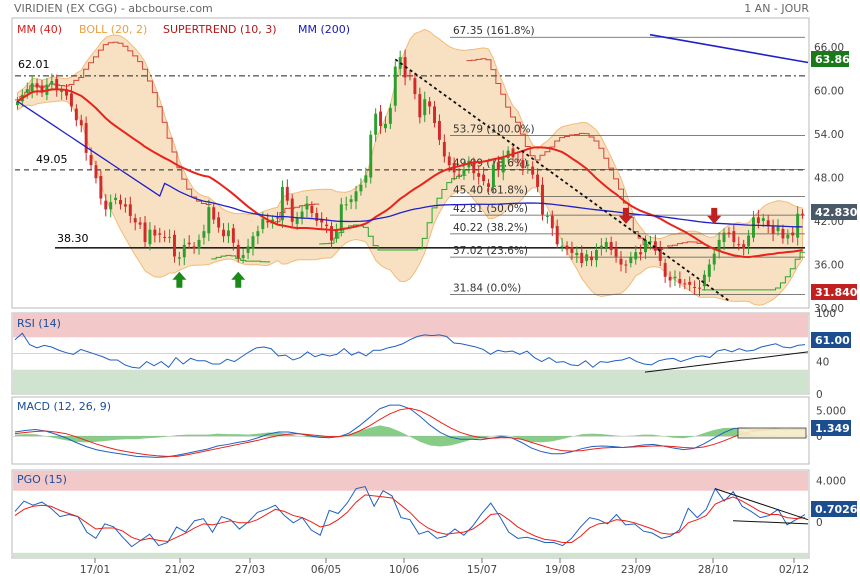  Describe the element at coordinates (220, 29) in the screenshot. I see `legend-supertrend: SUPERTREND (10, 3)` at that location.